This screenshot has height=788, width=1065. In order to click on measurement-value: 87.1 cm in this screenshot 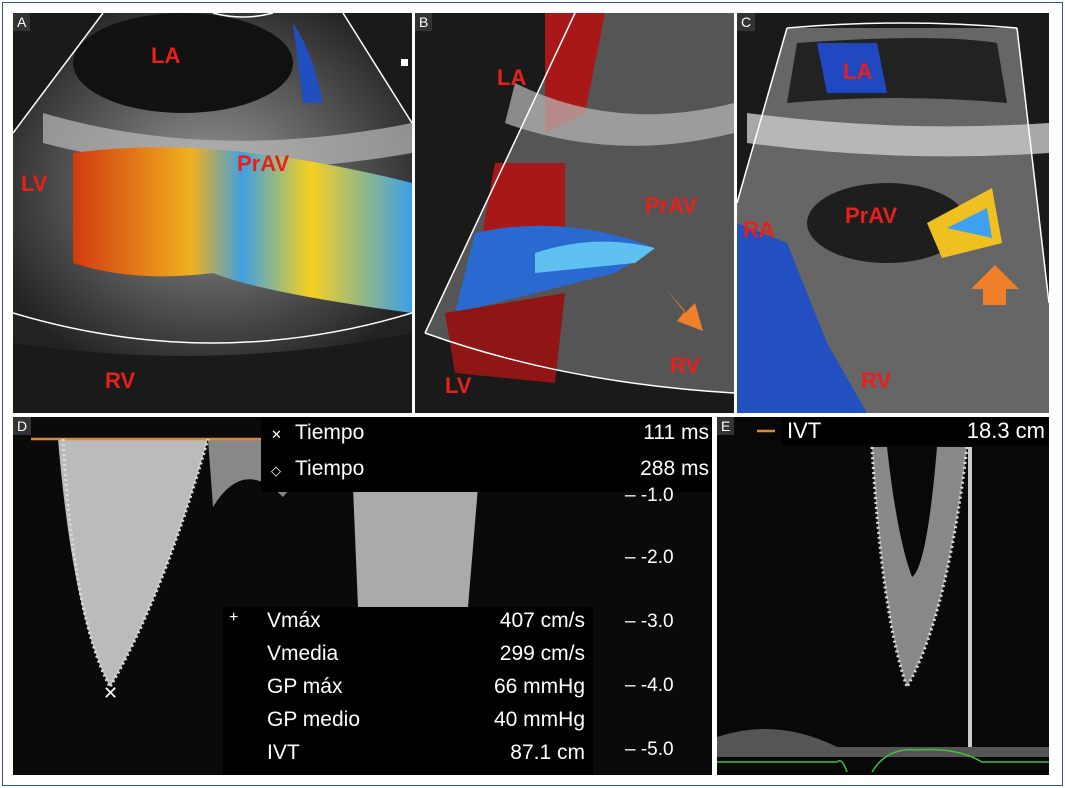, I will do `click(547, 752)`.